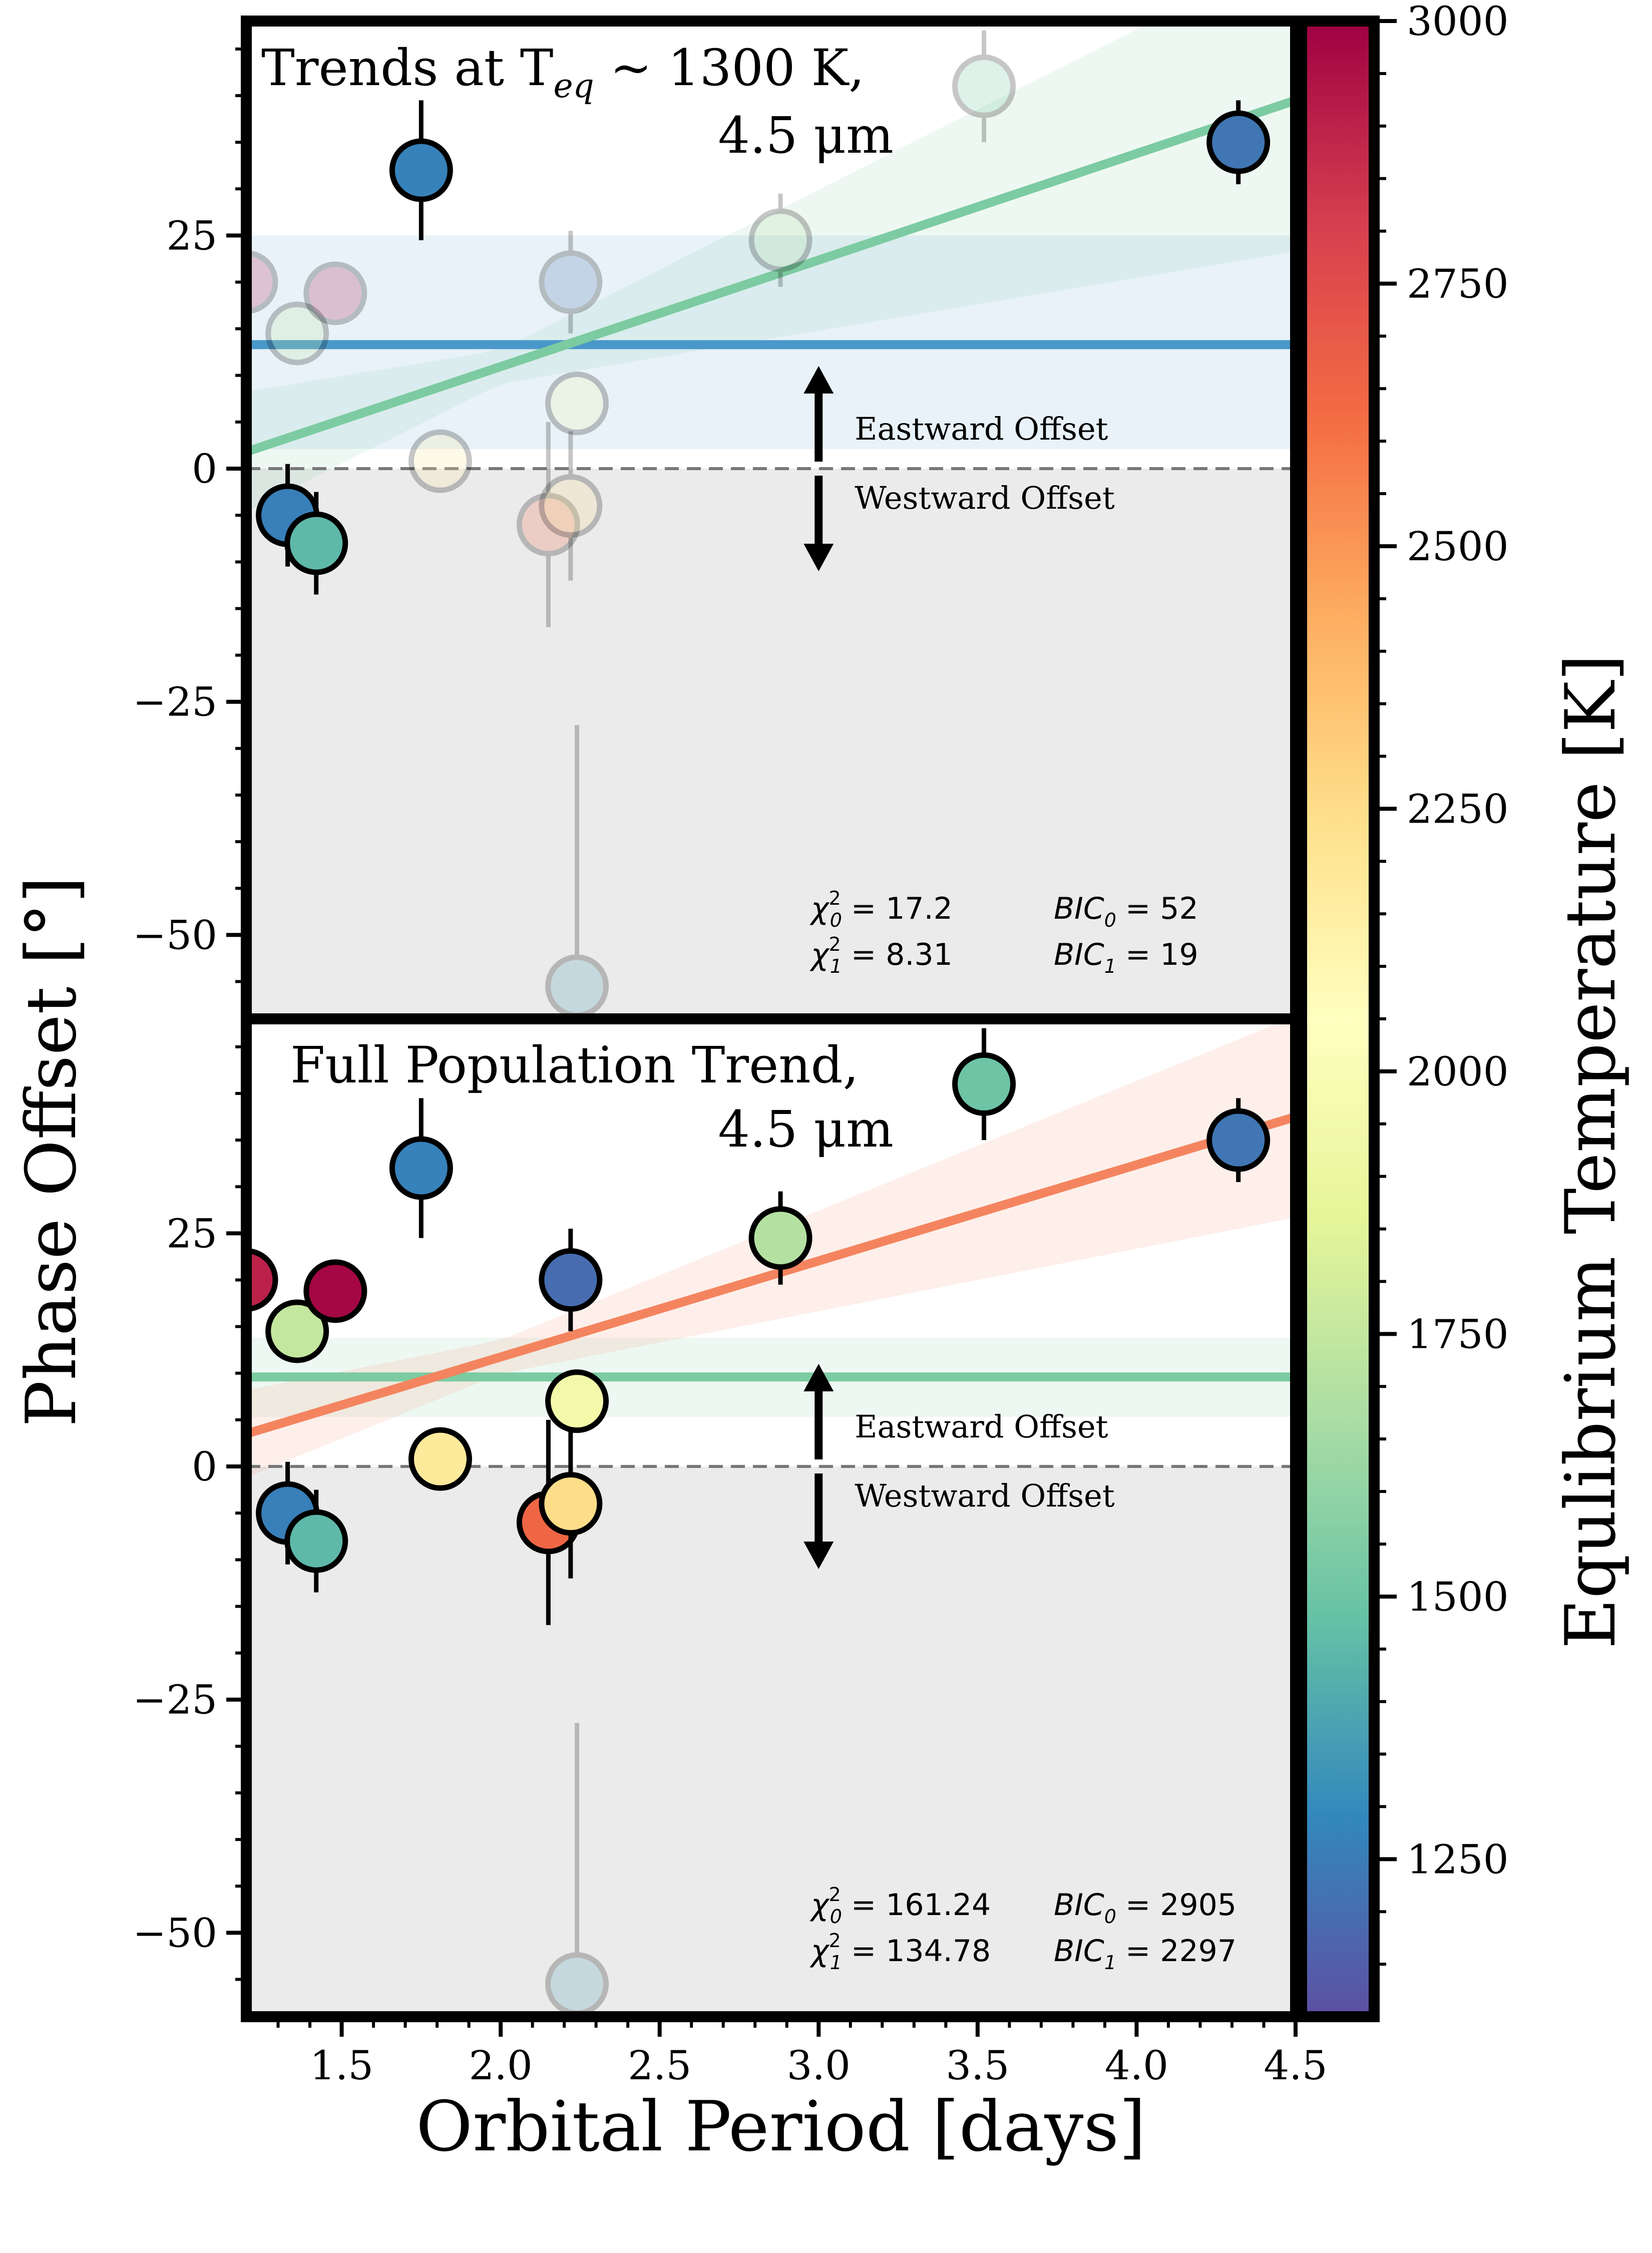  Describe the element at coordinates (191, 1233) in the screenshot. I see `y-tick-label: 25` at that location.